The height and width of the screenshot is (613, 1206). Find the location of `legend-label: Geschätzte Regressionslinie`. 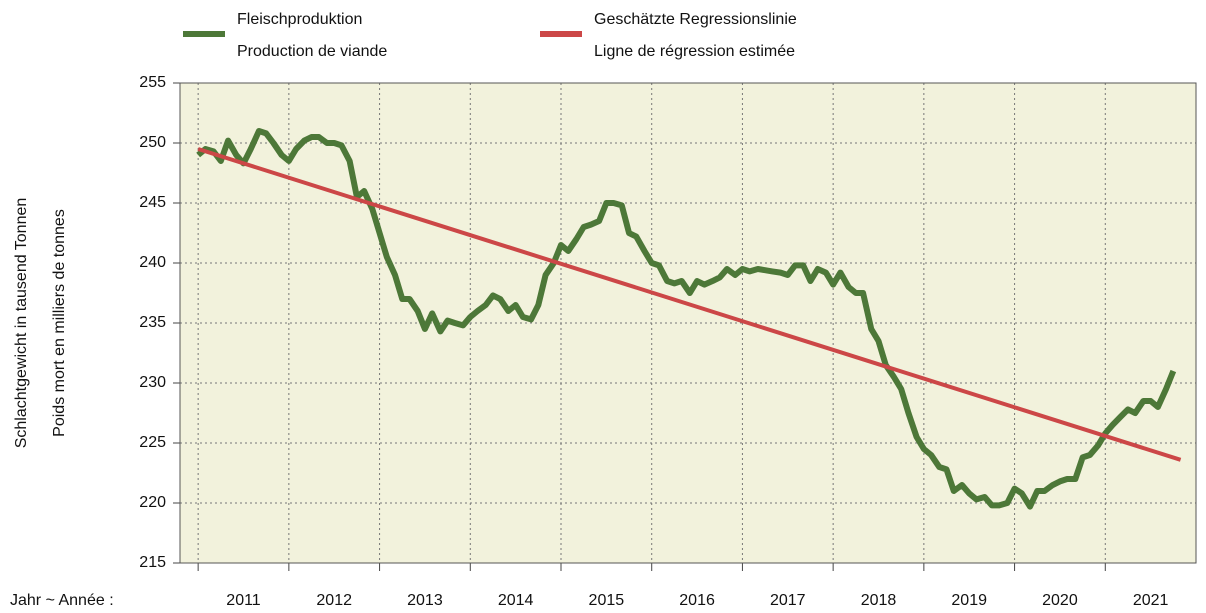

legend-label: Geschätzte Regressionslinie is located at coordinates (695, 19).